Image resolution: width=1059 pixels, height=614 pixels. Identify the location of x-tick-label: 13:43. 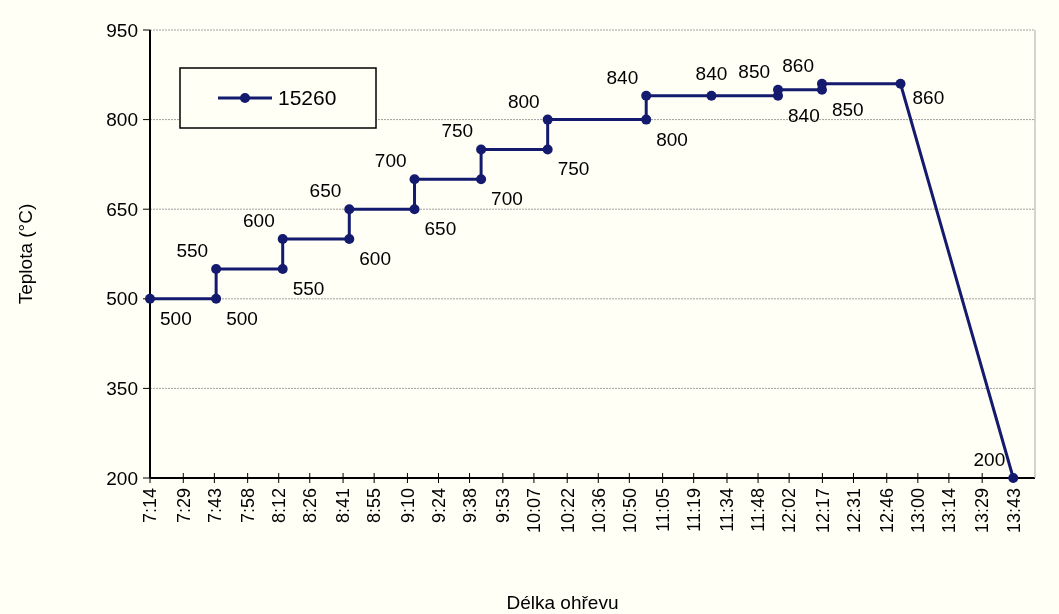
(1013, 511).